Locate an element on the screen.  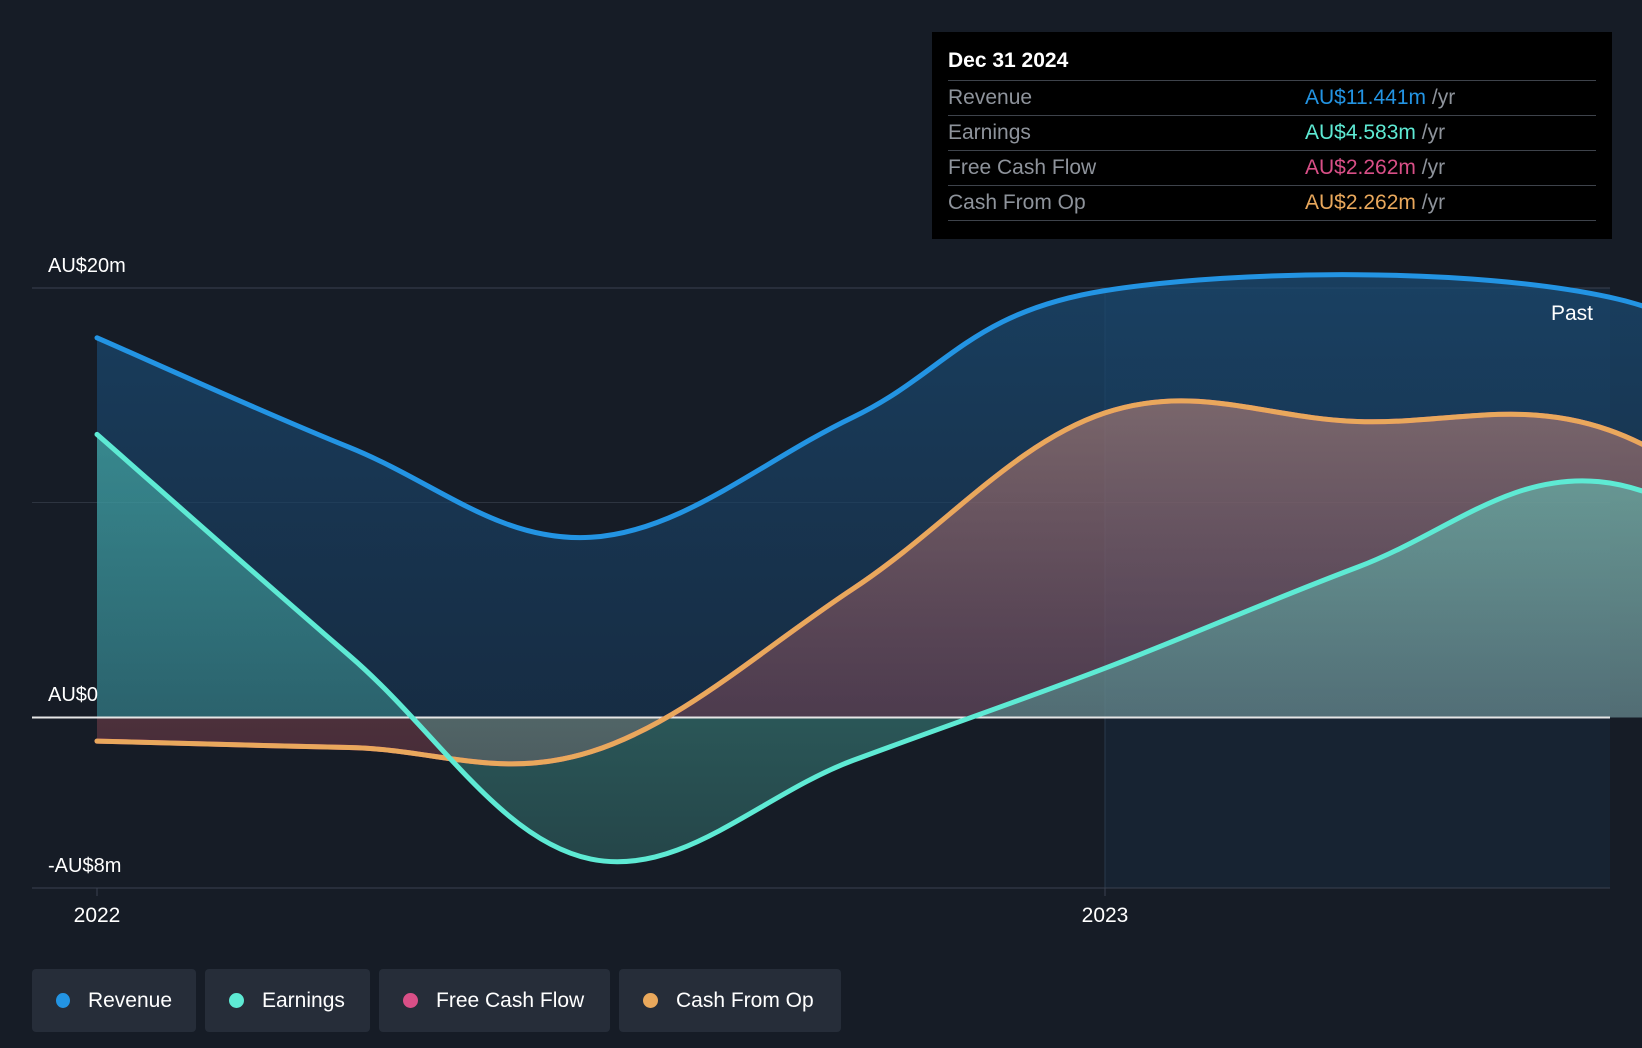
y-label-bottom: -AU$8m is located at coordinates (84, 866).